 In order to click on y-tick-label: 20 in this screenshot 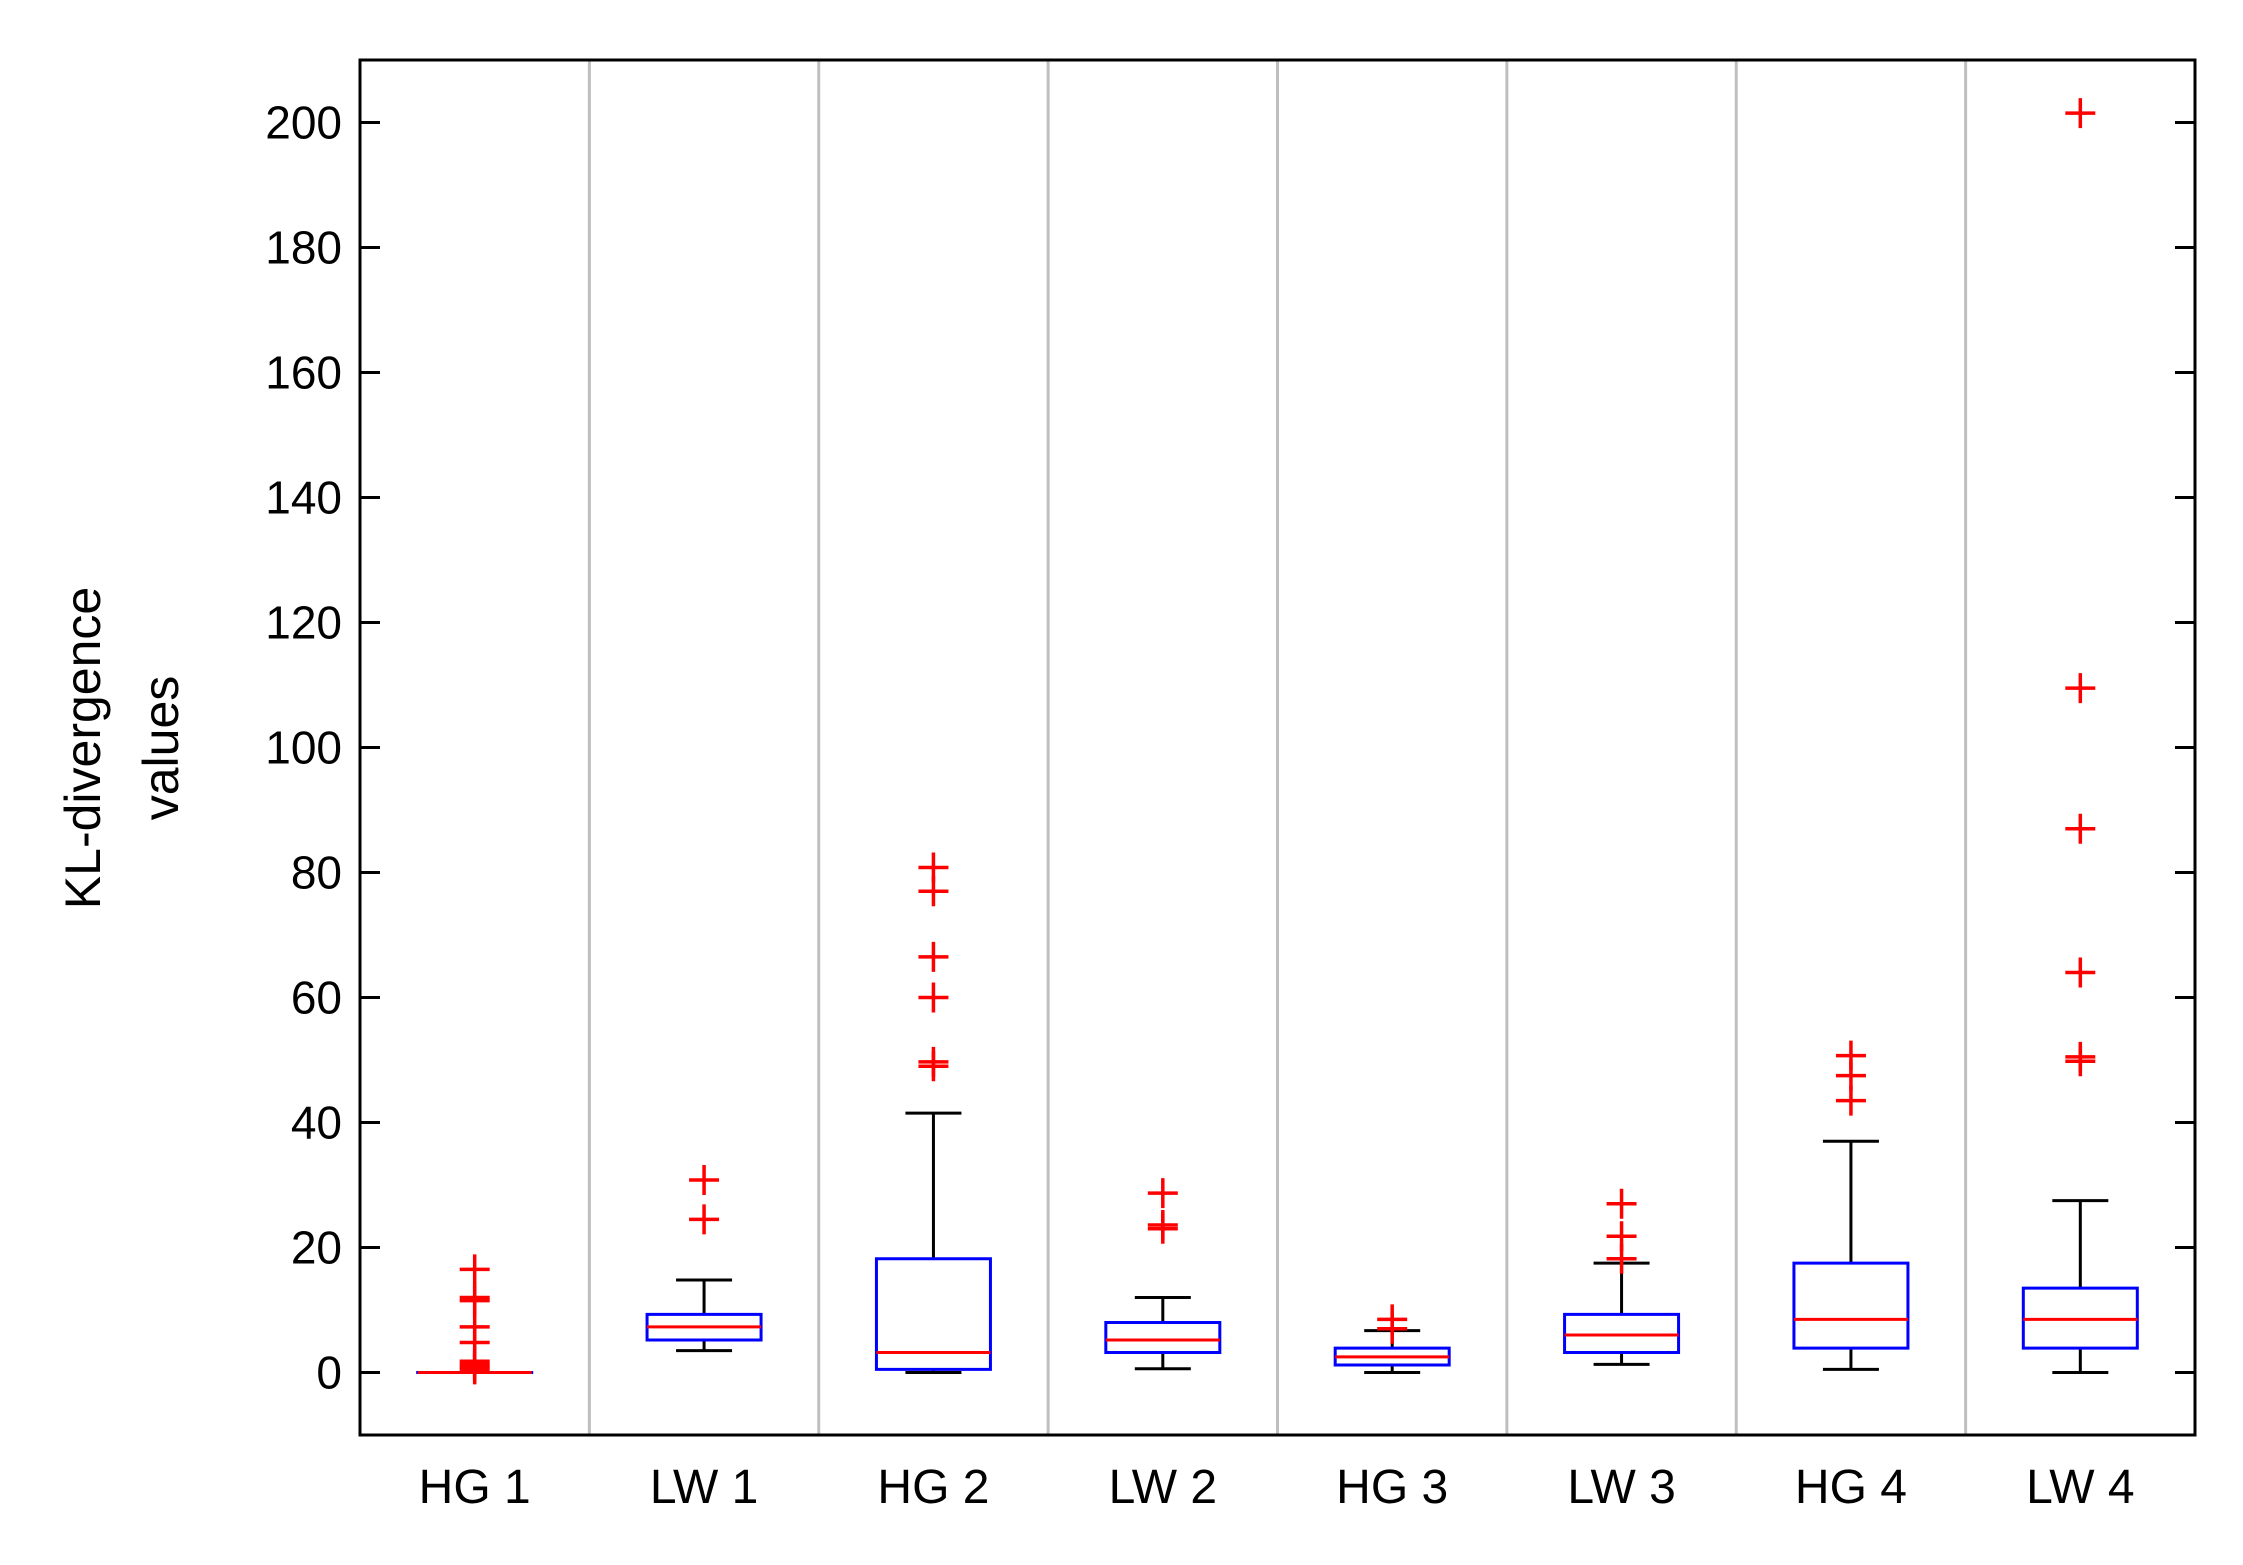, I will do `click(316, 1248)`.